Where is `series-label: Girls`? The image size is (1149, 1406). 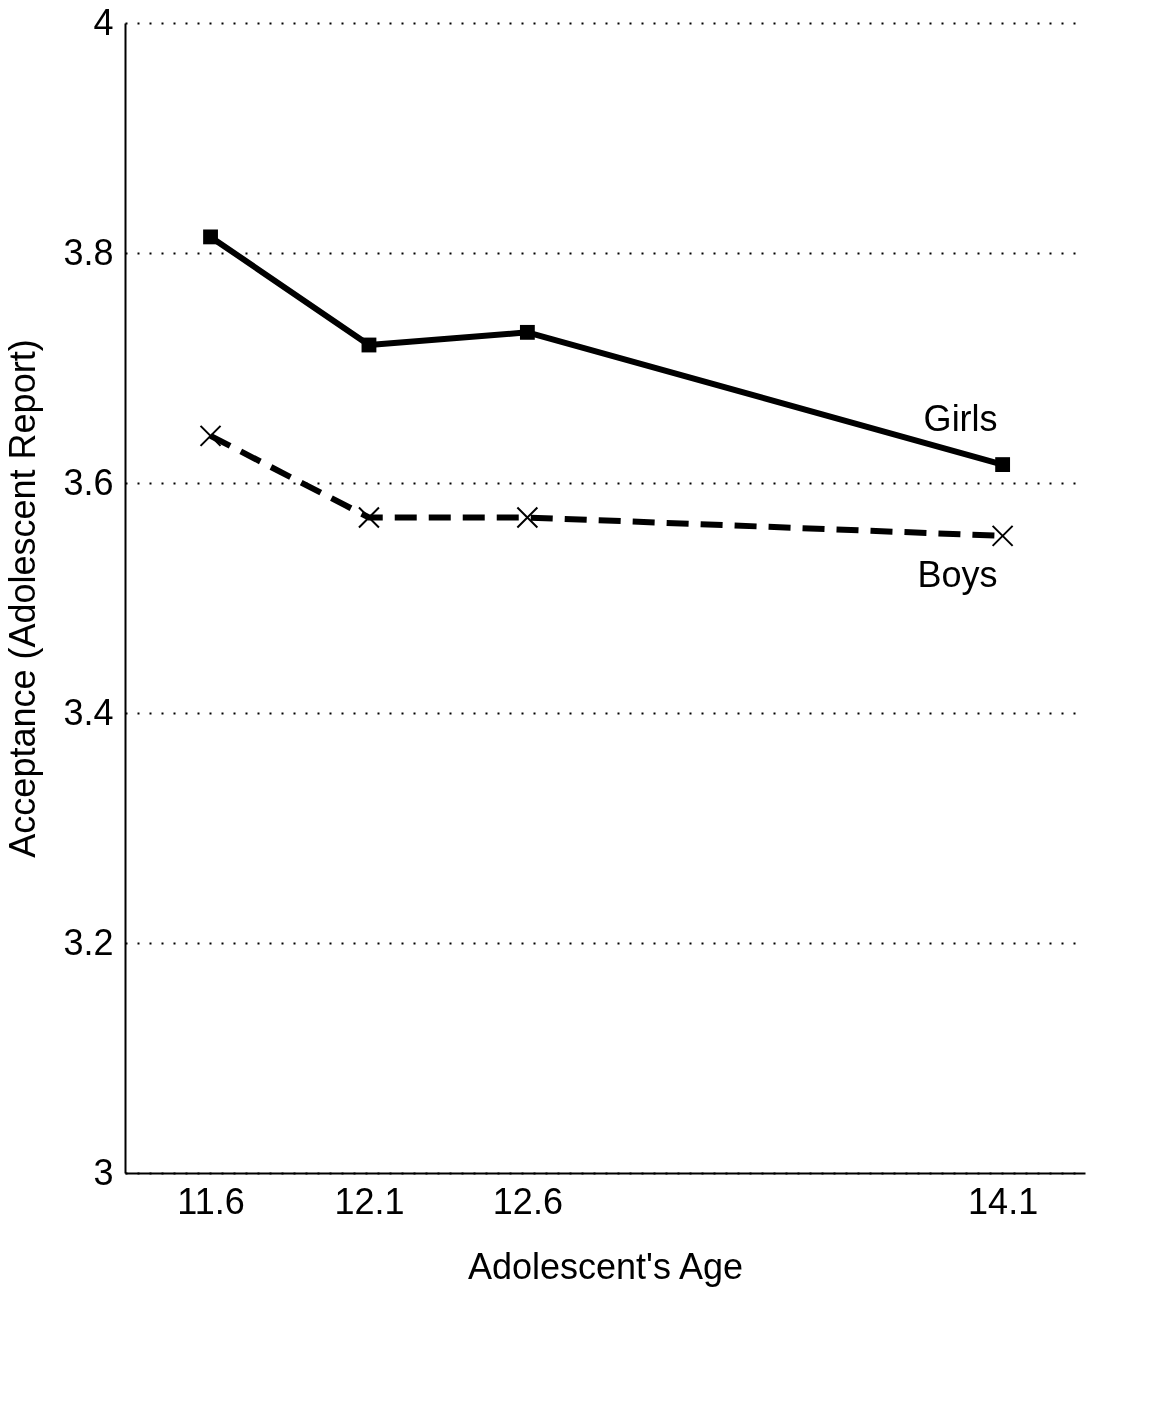
series-label: Girls is located at coordinates (960, 418).